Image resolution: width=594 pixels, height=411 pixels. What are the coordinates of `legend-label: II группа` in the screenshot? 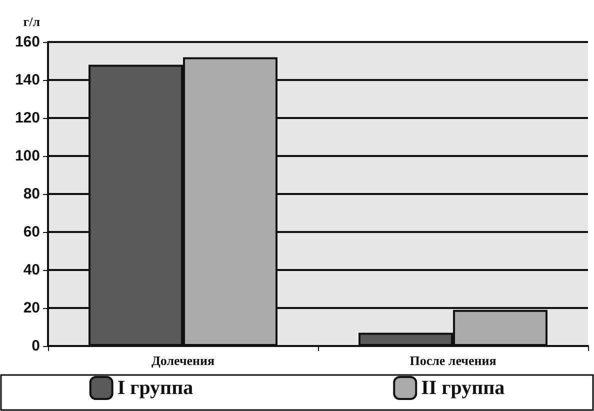 It's located at (463, 388).